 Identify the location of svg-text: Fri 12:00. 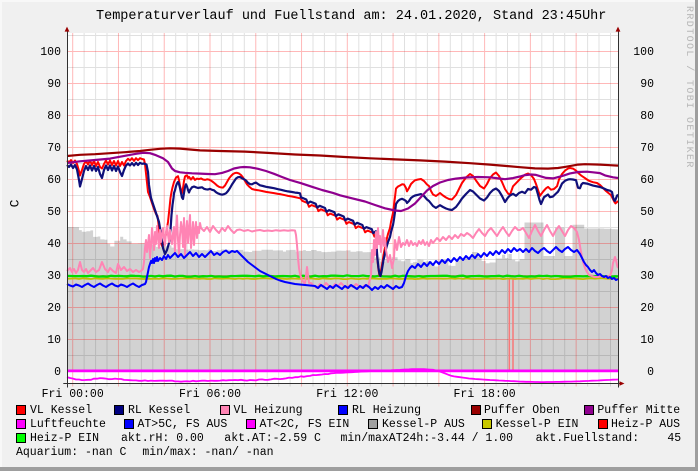
(347, 394).